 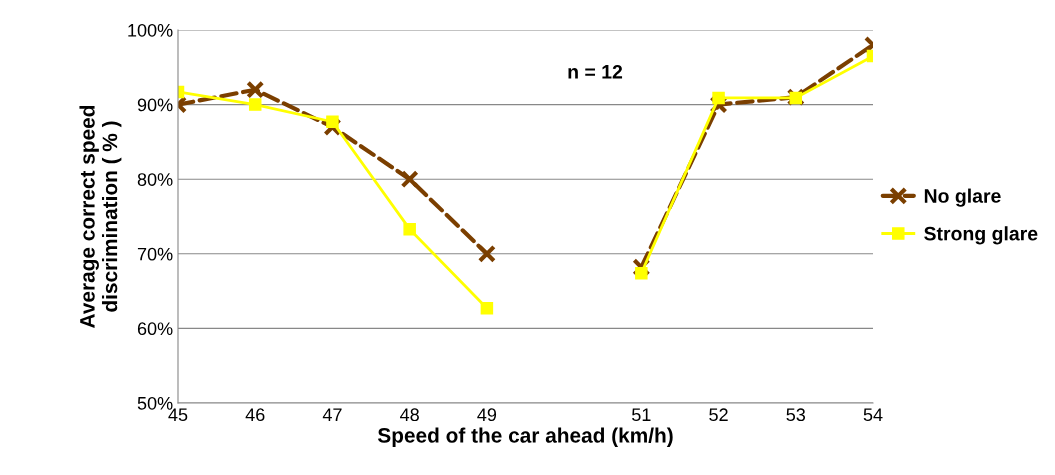 I want to click on x-tick-label: 46, so click(x=255, y=415).